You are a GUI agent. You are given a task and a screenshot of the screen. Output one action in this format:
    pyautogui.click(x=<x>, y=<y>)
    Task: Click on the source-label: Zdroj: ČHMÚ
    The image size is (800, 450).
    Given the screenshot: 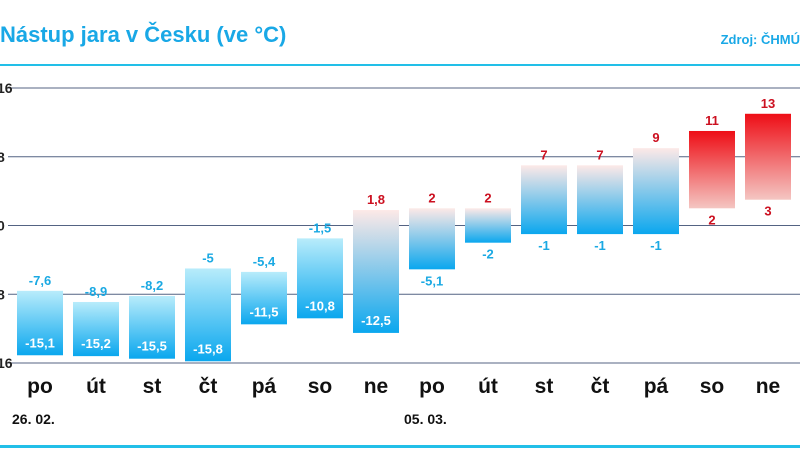 What is the action you would take?
    pyautogui.click(x=760, y=39)
    